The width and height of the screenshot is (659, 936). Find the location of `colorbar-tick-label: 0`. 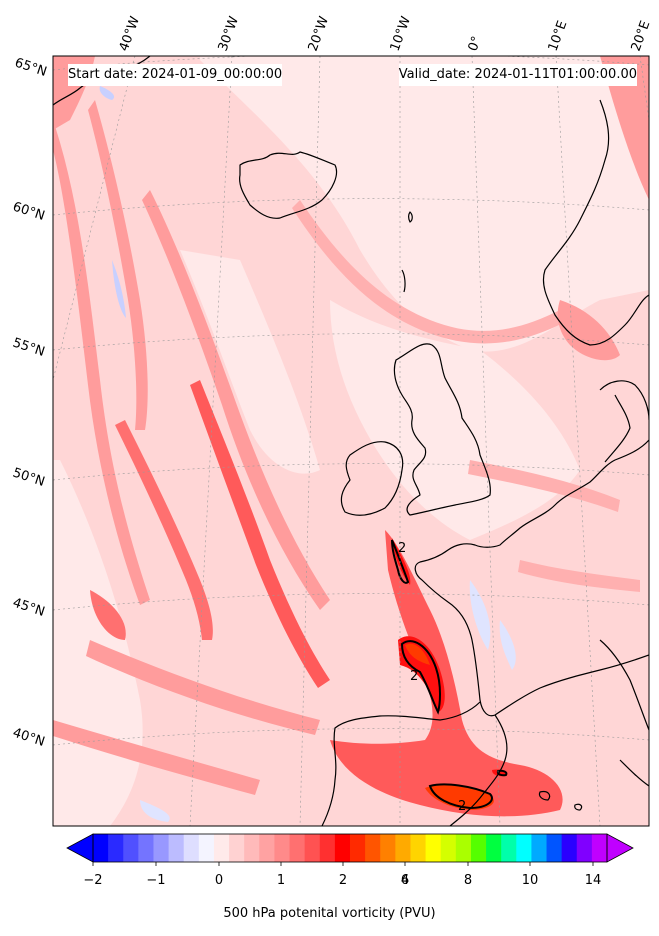

colorbar-tick-label: 0 is located at coordinates (219, 880).